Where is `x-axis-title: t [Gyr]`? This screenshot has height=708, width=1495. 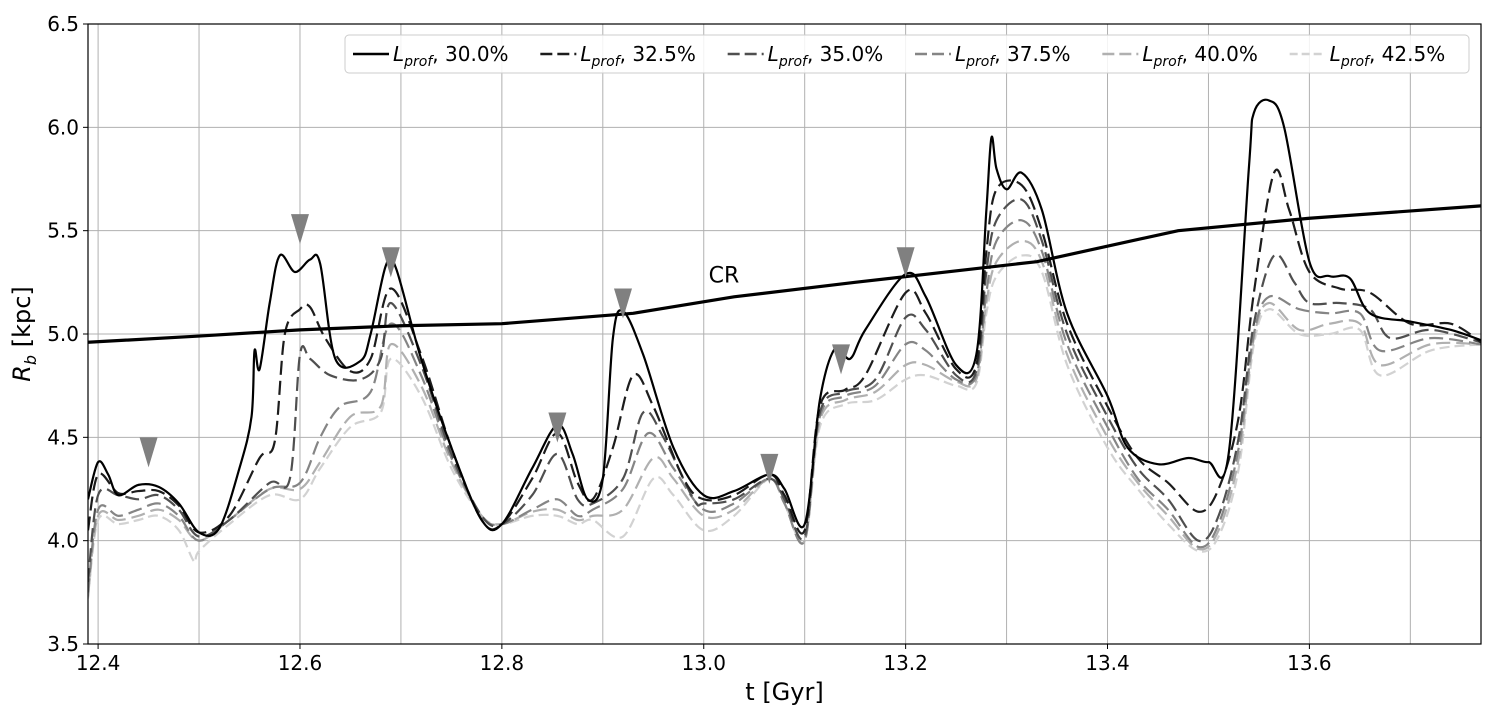 x-axis-title: t [Gyr] is located at coordinates (784, 692).